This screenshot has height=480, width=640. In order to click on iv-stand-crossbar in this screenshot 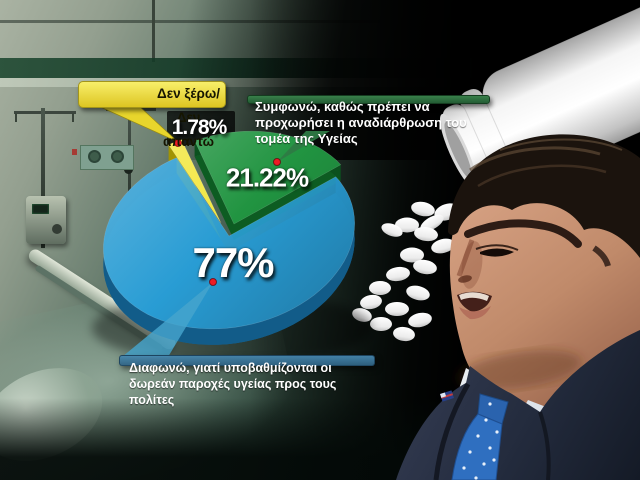, I will do `click(45, 112)`.